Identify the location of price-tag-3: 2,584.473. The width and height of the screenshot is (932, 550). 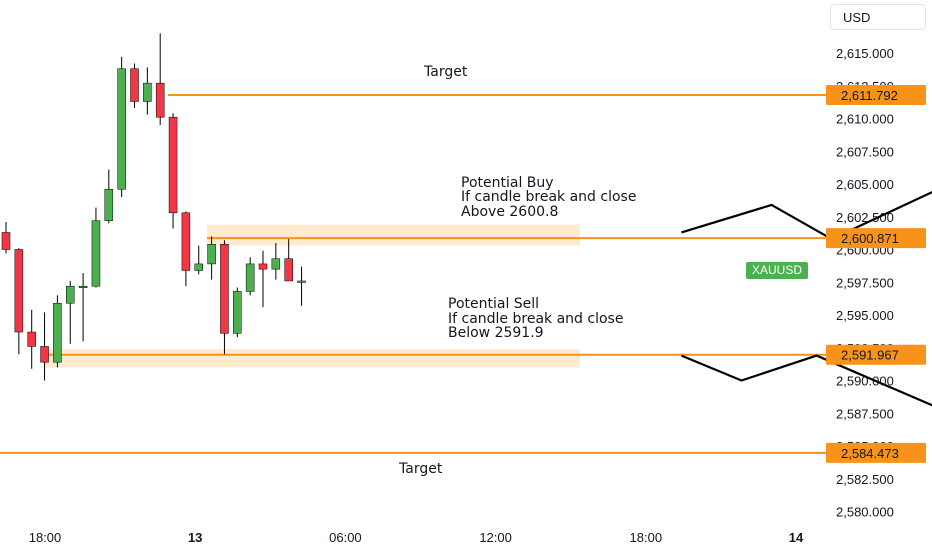
(870, 453).